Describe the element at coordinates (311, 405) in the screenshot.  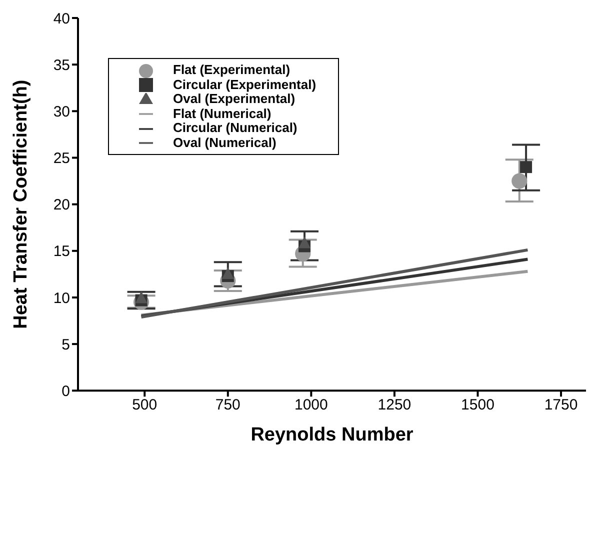
I see `x-tick-label: 1000` at that location.